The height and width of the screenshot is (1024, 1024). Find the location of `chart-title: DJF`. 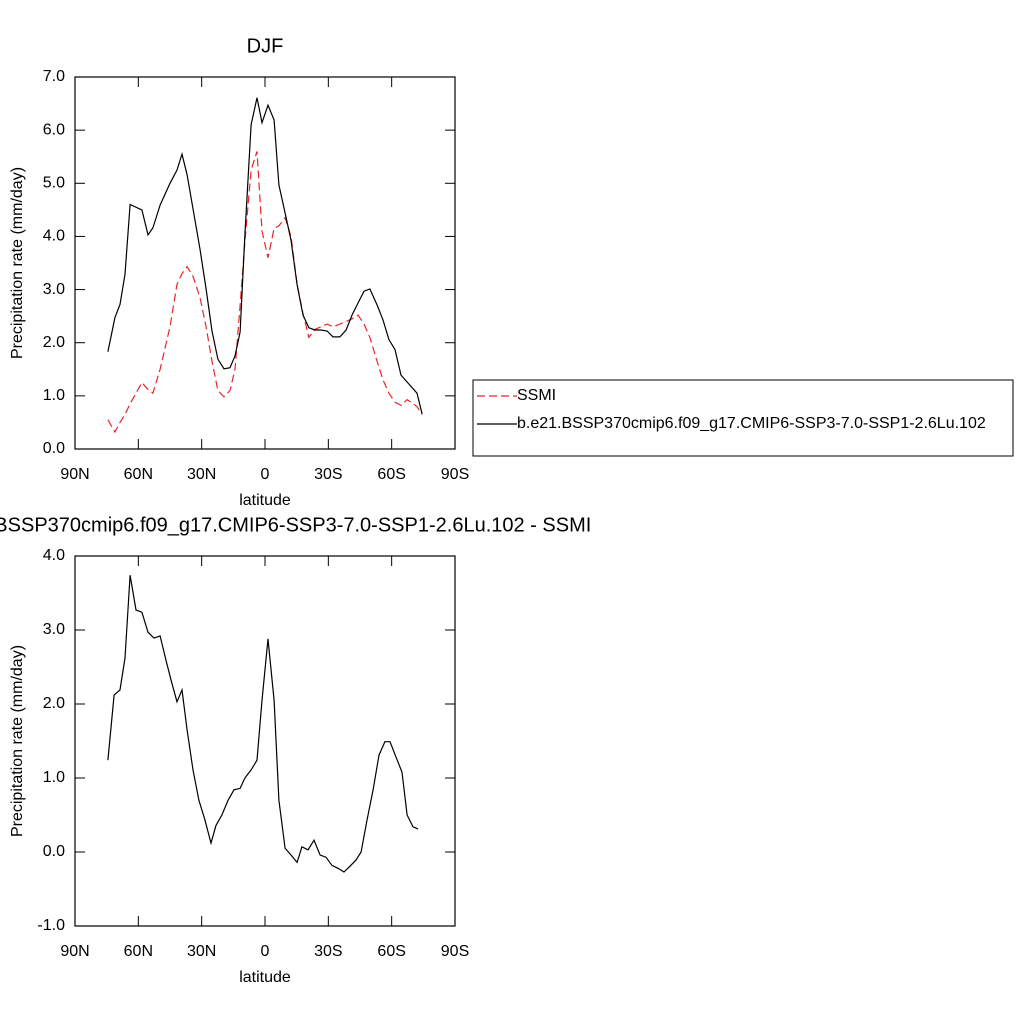

chart-title: DJF is located at coordinates (265, 46).